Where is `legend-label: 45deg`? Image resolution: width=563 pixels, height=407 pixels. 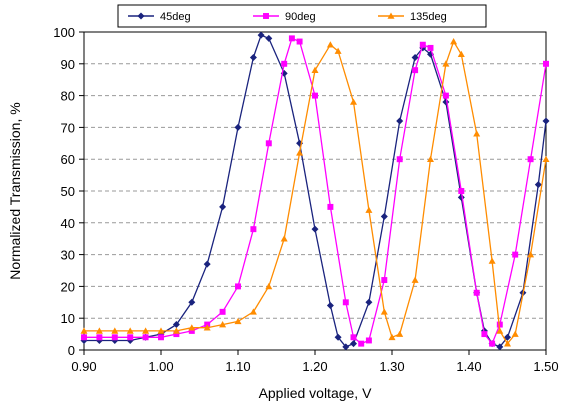 legend-label: 45deg is located at coordinates (175, 17).